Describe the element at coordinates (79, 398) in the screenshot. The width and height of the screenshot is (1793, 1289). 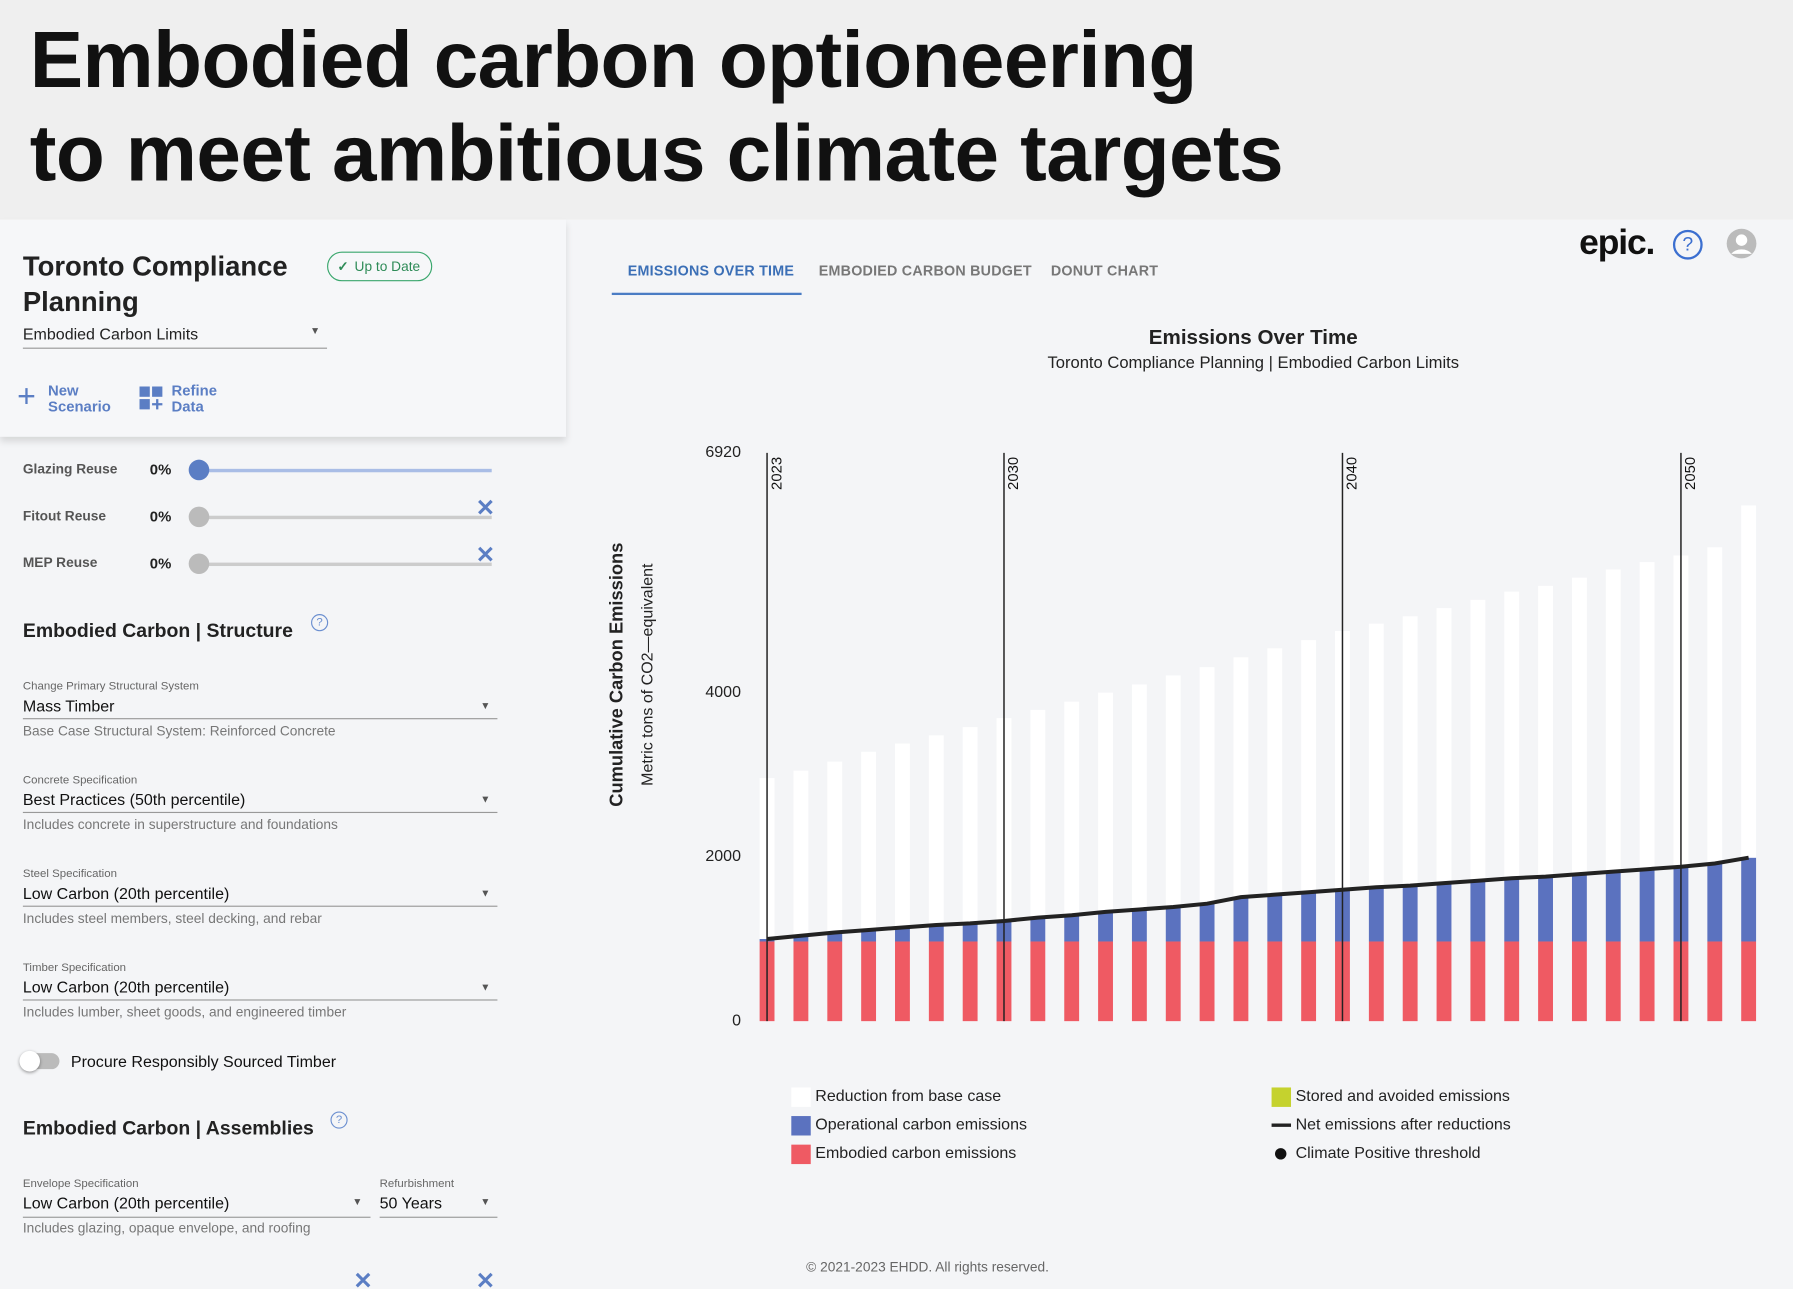
I see `new-scenario-button: New Scenario` at that location.